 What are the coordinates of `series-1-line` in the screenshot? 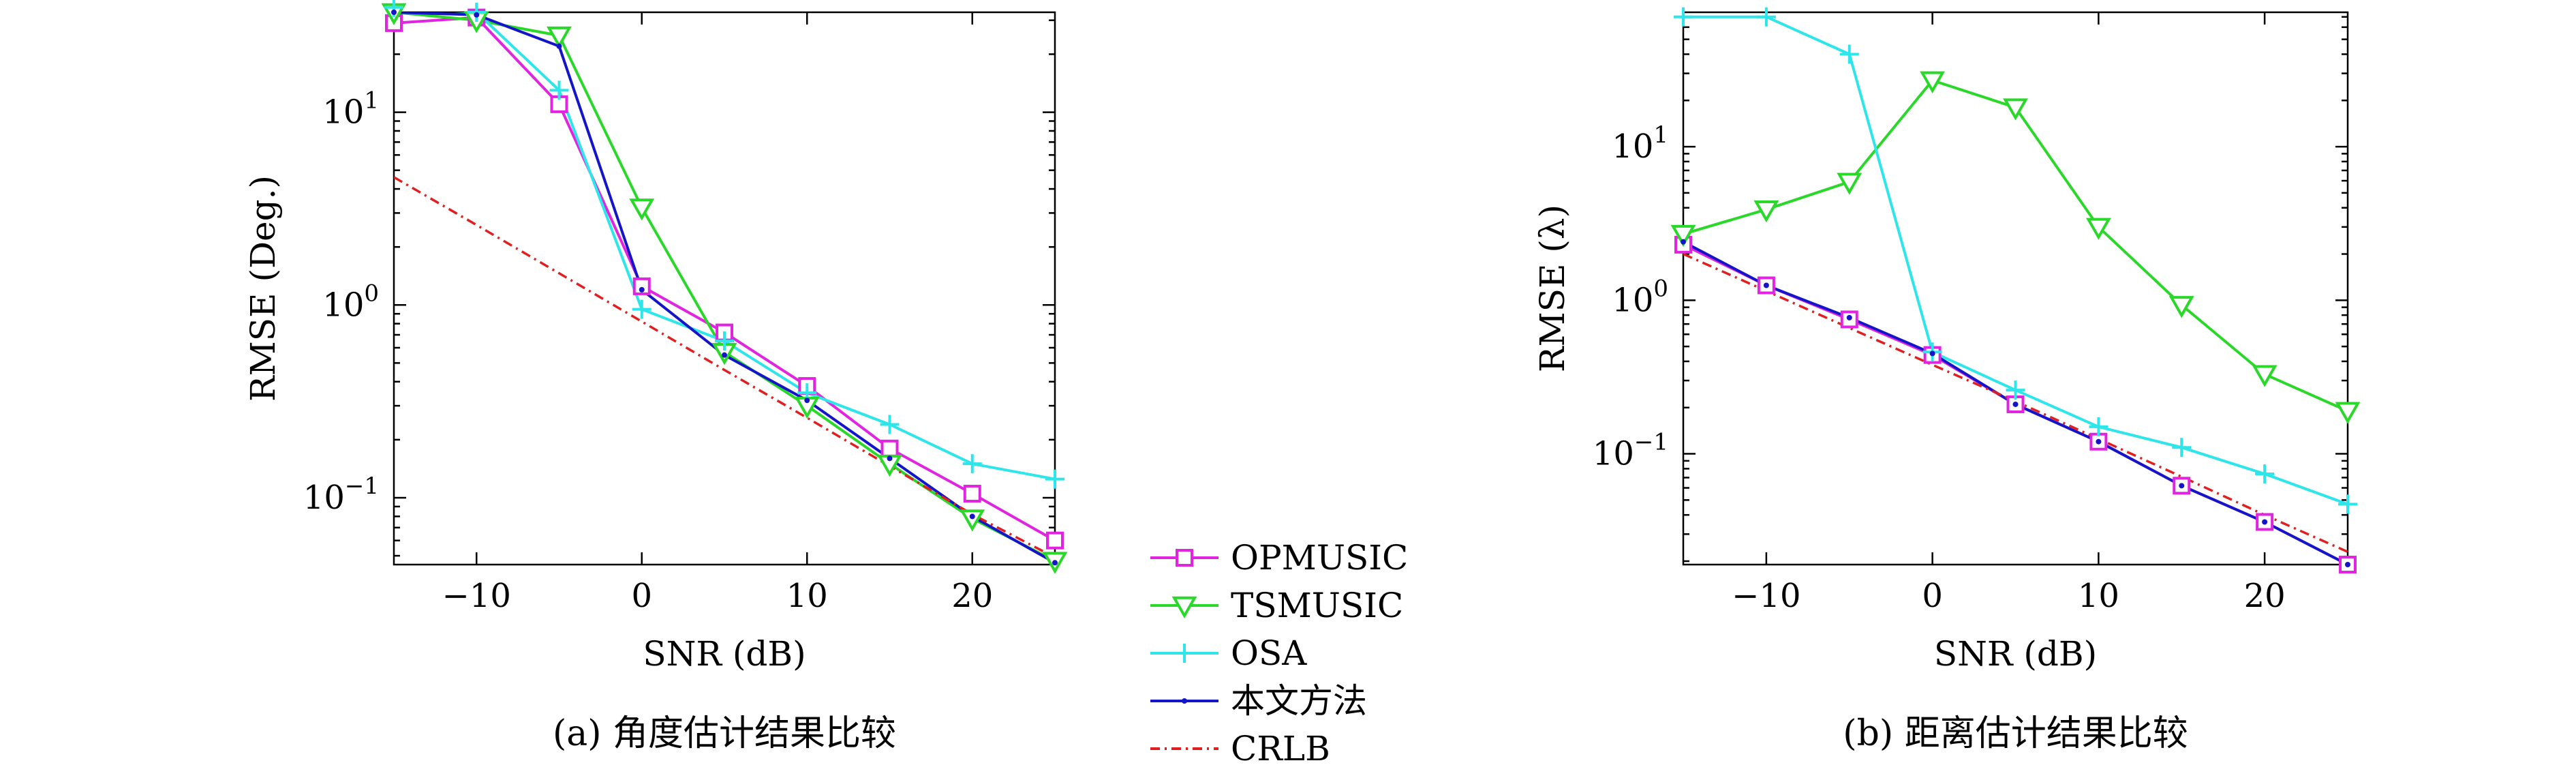 It's located at (2015, 245).